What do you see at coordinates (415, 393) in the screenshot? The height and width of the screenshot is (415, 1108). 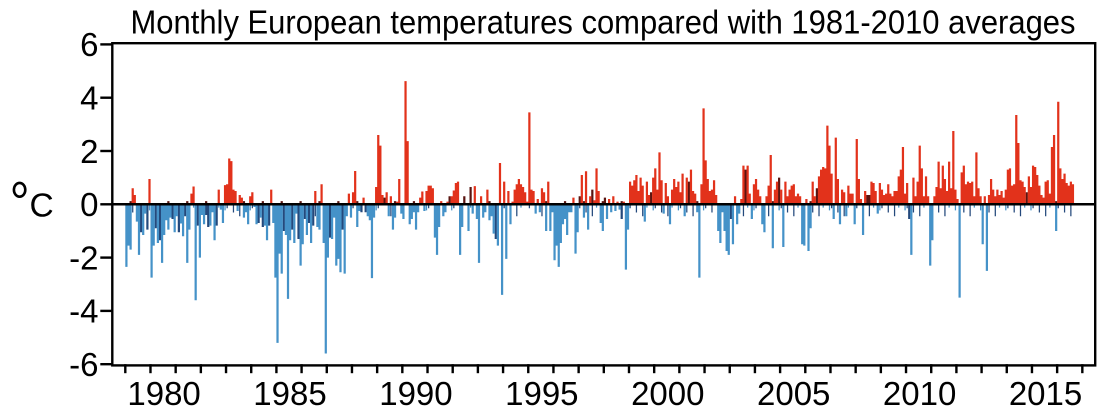 I see `svg-text: 1990` at bounding box center [415, 393].